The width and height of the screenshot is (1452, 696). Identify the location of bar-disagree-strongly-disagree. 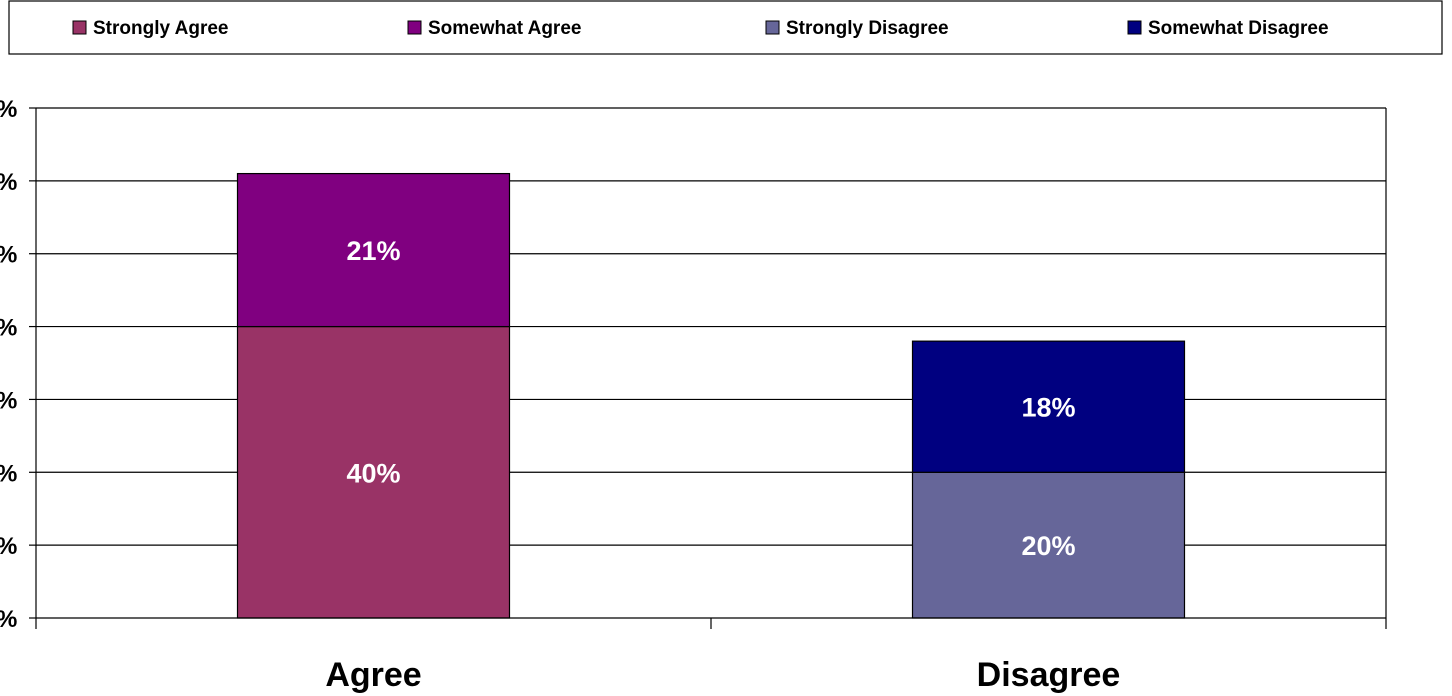
(1048, 545).